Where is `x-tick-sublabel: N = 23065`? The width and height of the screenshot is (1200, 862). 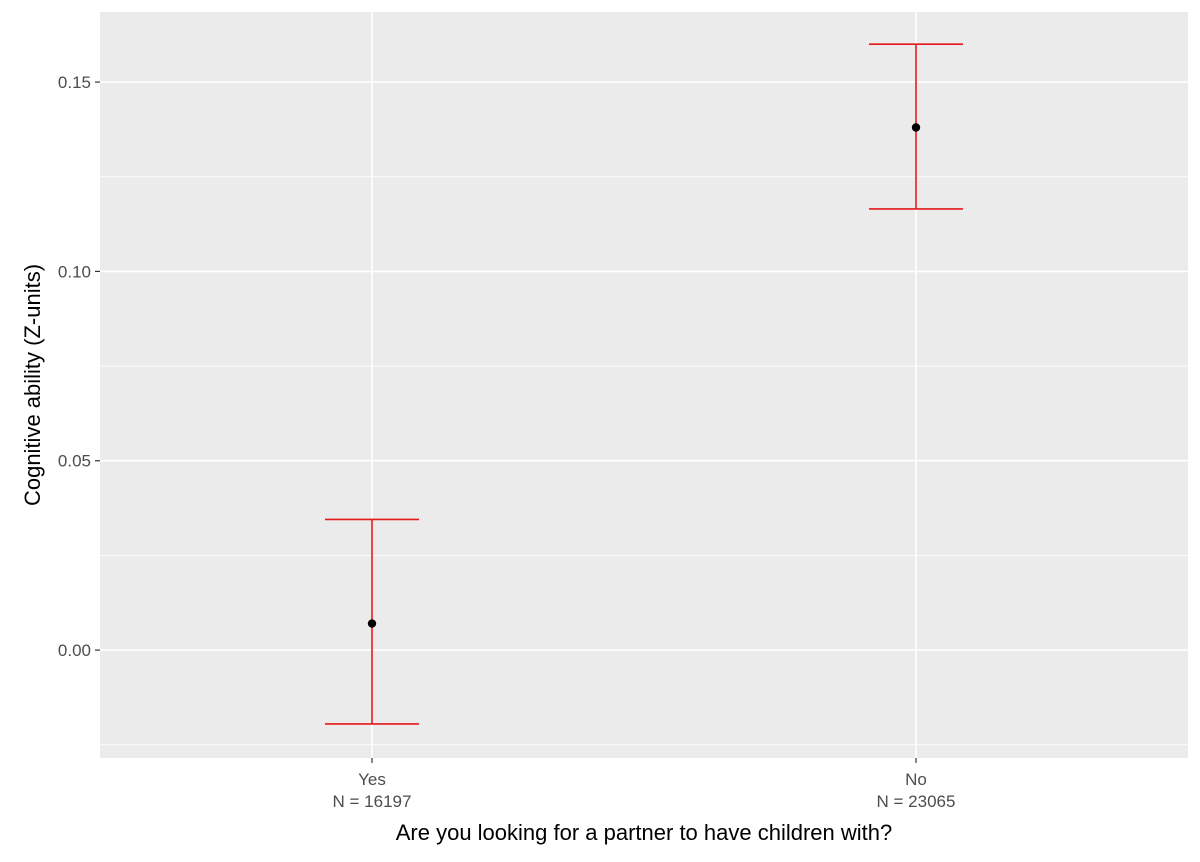 x-tick-sublabel: N = 23065 is located at coordinates (916, 801).